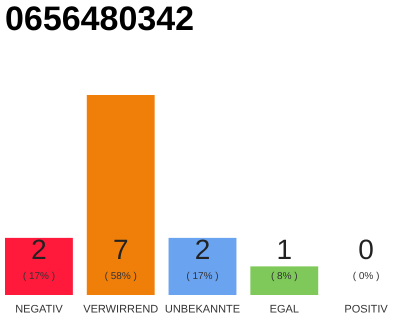 This screenshot has width=410, height=320. Describe the element at coordinates (366, 249) in the screenshot. I see `data-label: 0` at that location.